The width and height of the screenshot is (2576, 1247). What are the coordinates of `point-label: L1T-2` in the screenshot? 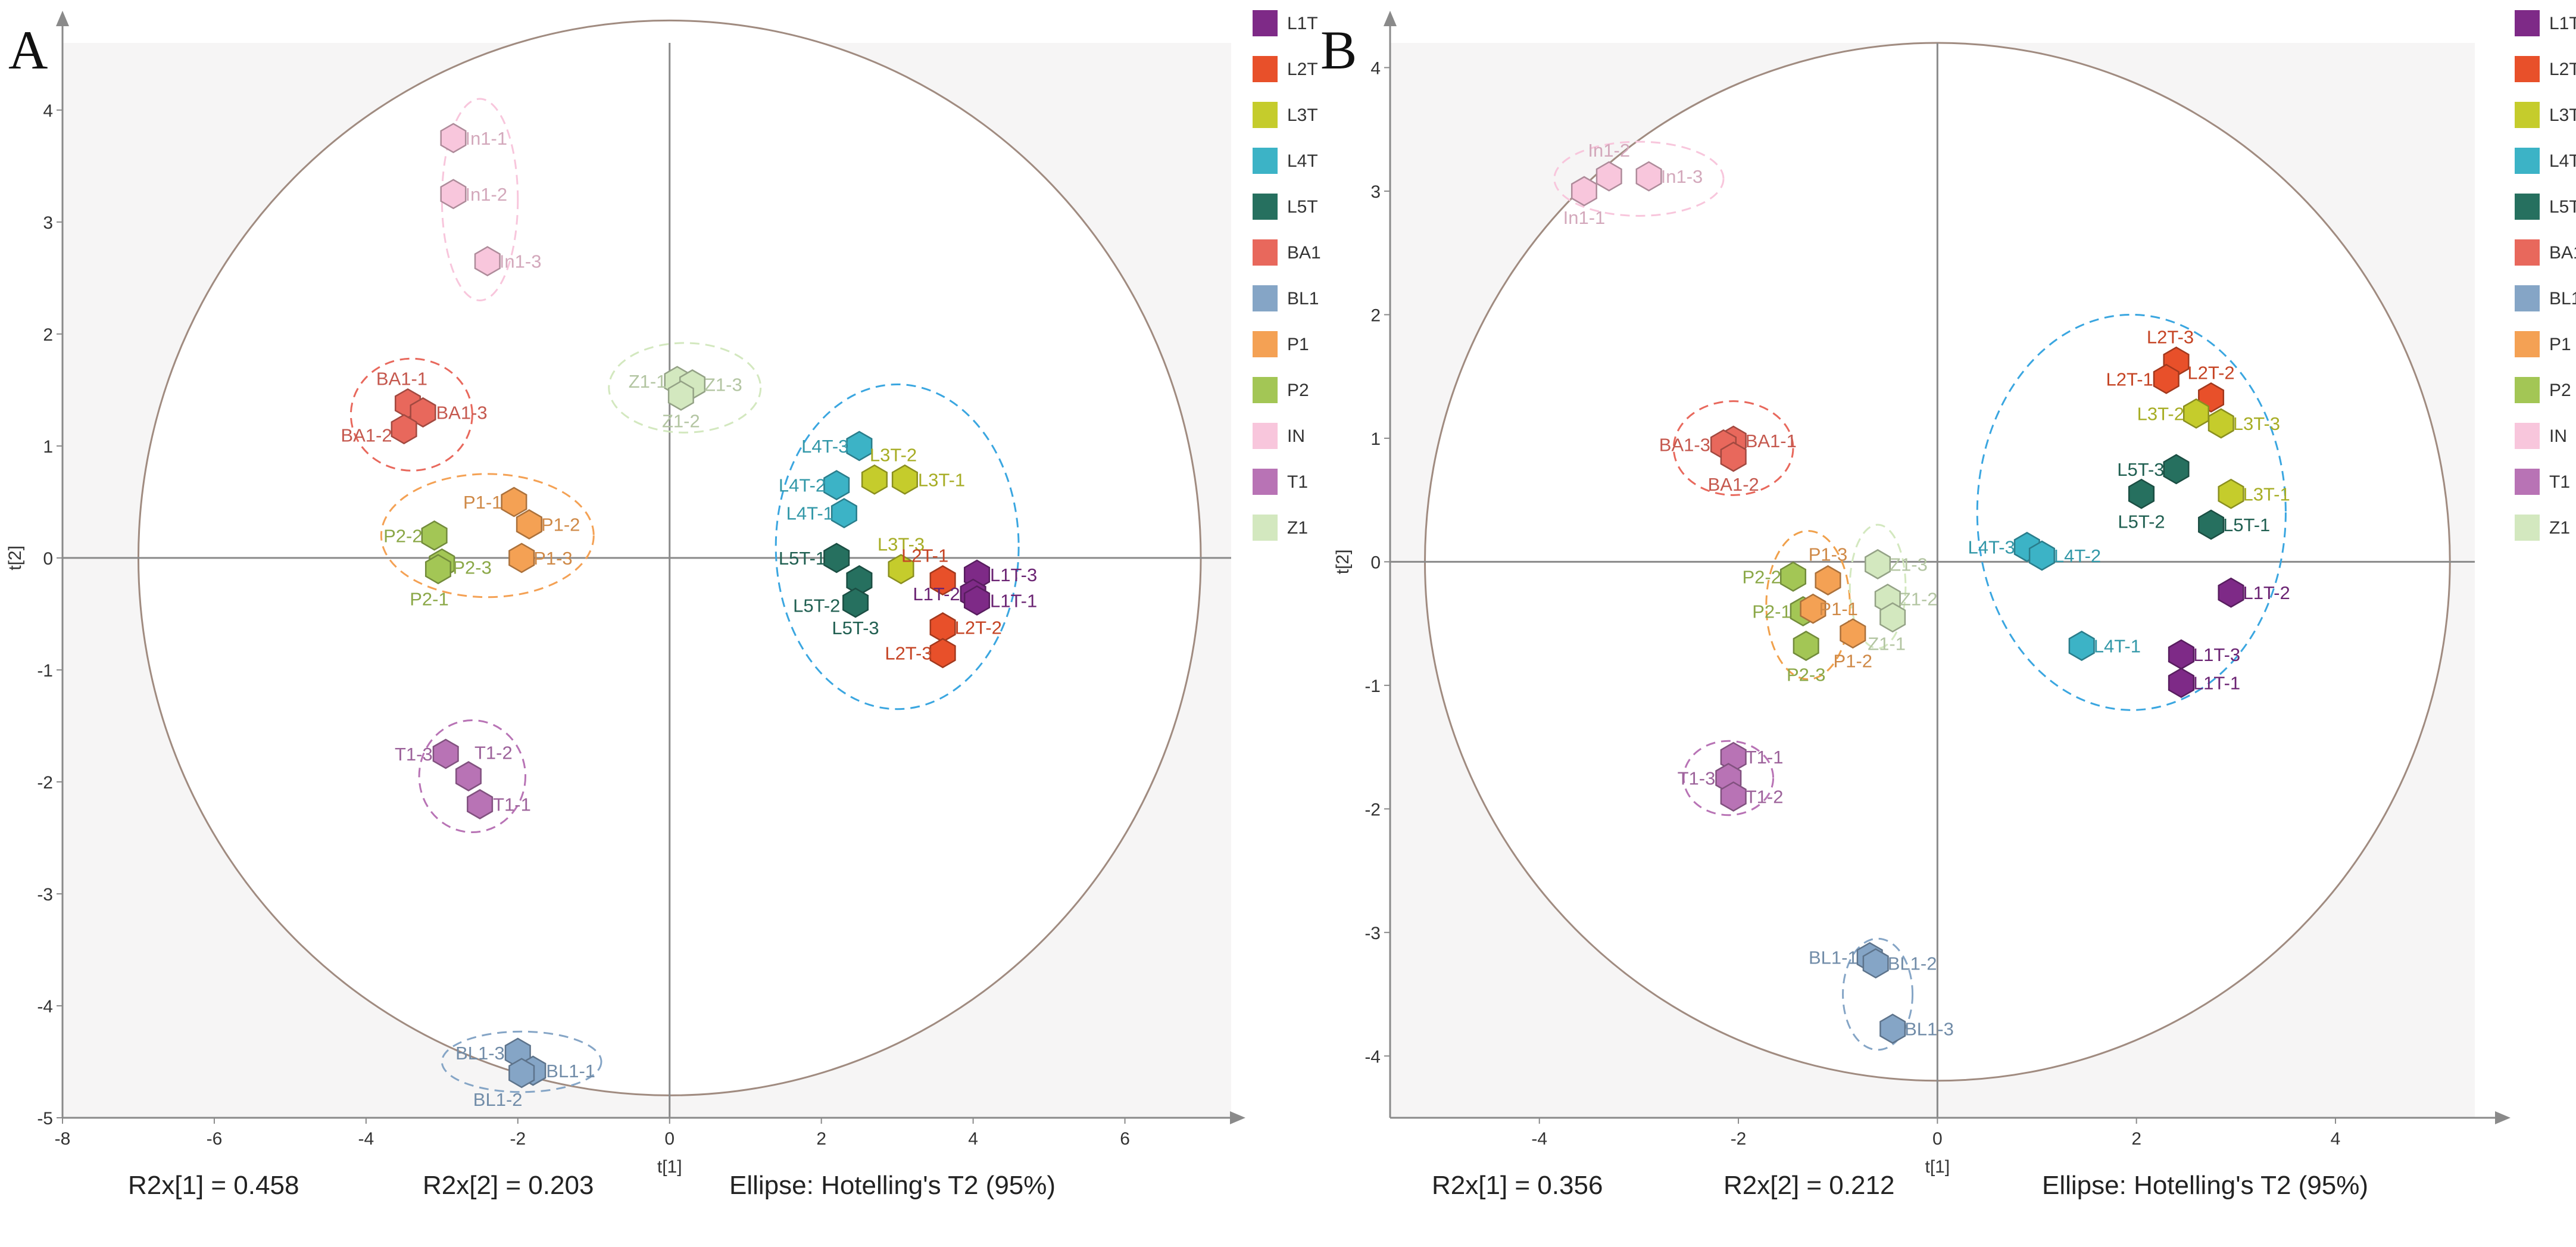 It's located at (936, 594).